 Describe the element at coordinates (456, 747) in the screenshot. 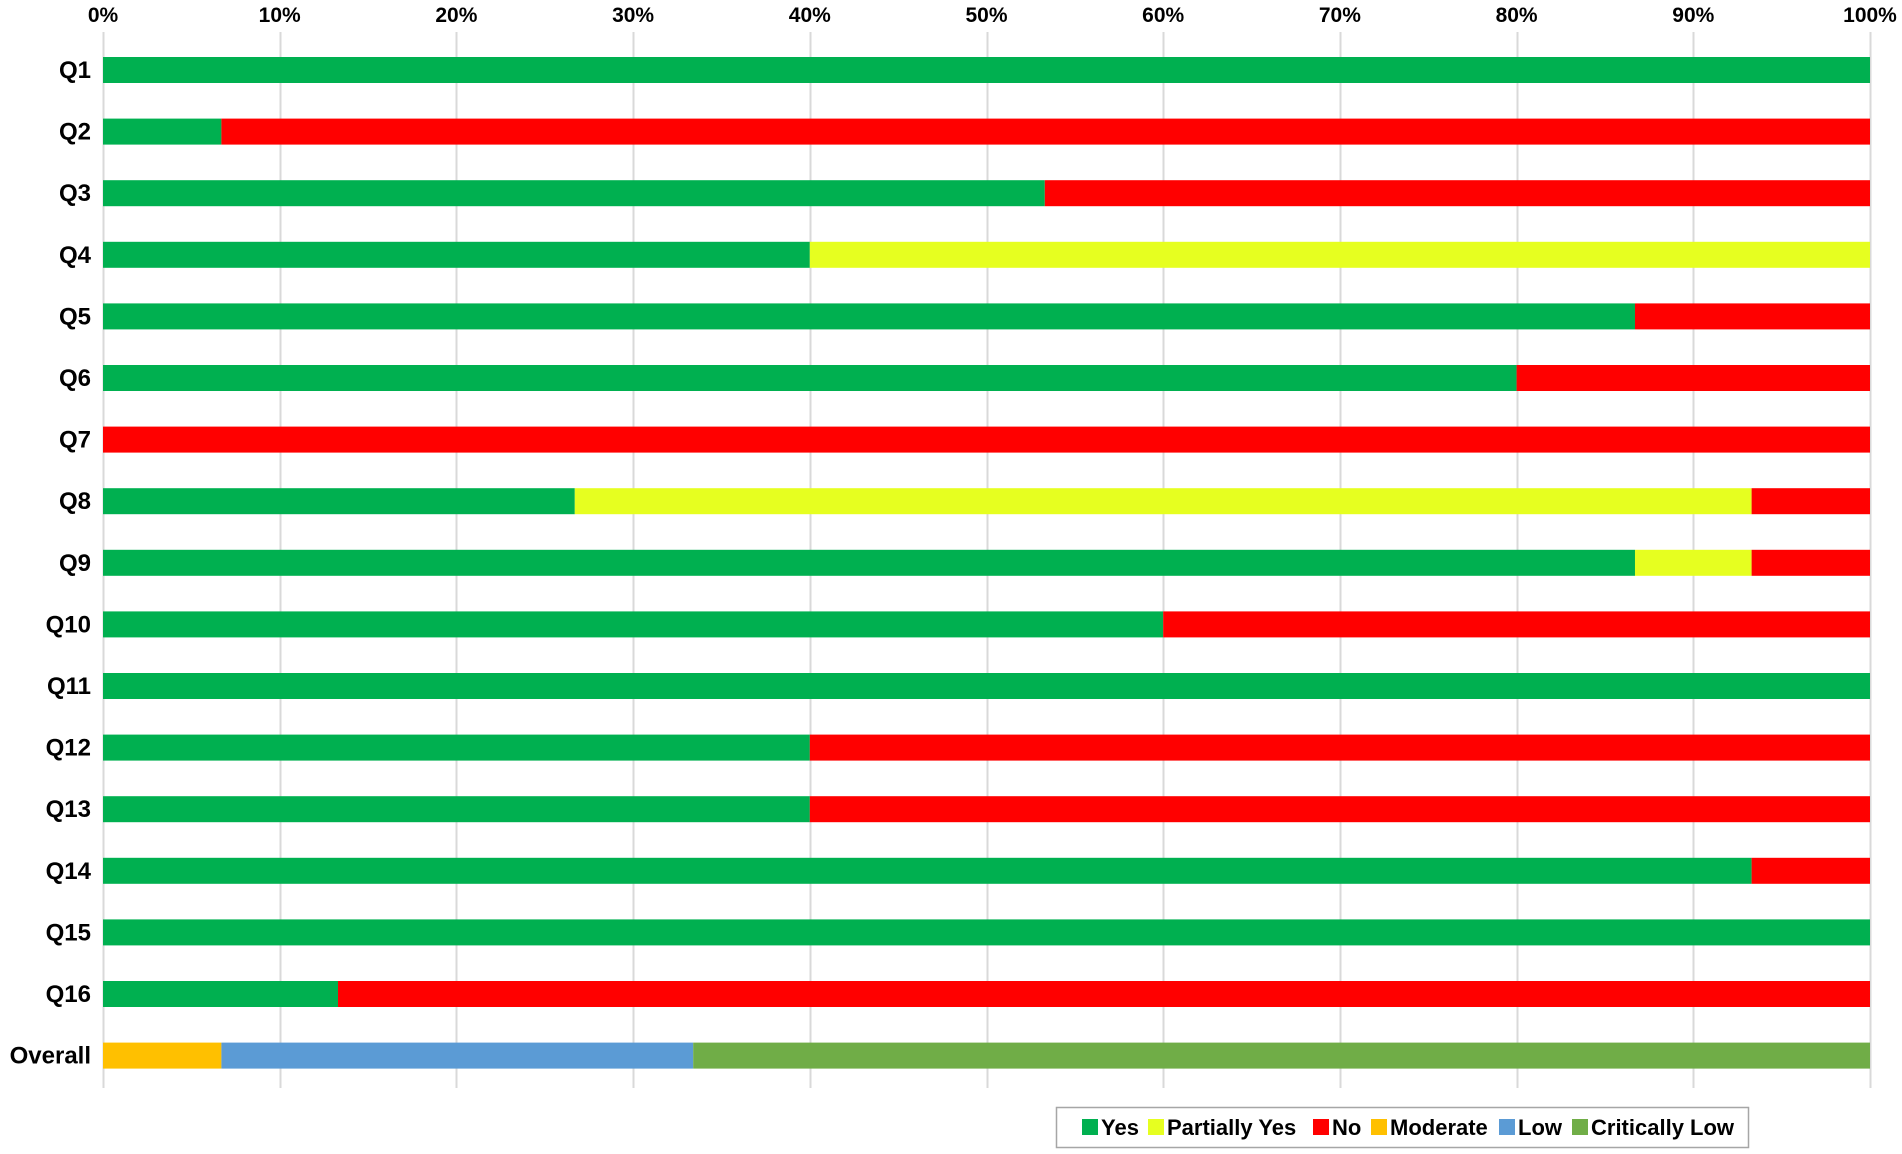

I see `bar-segment-q12-yes` at that location.